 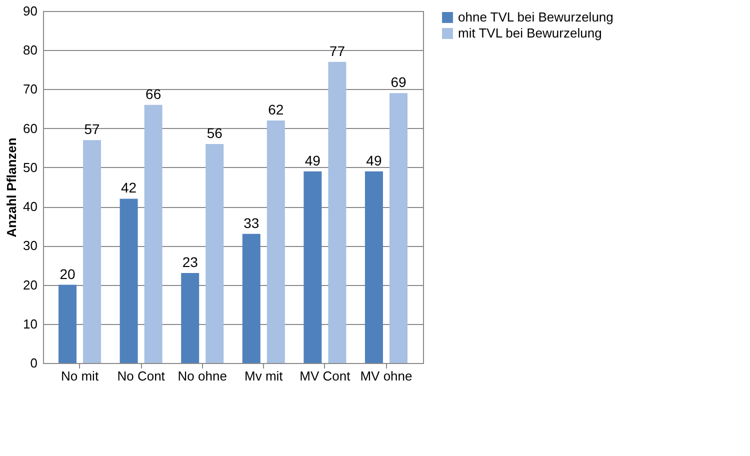 What do you see at coordinates (30, 89) in the screenshot?
I see `y-tick-label: 70` at bounding box center [30, 89].